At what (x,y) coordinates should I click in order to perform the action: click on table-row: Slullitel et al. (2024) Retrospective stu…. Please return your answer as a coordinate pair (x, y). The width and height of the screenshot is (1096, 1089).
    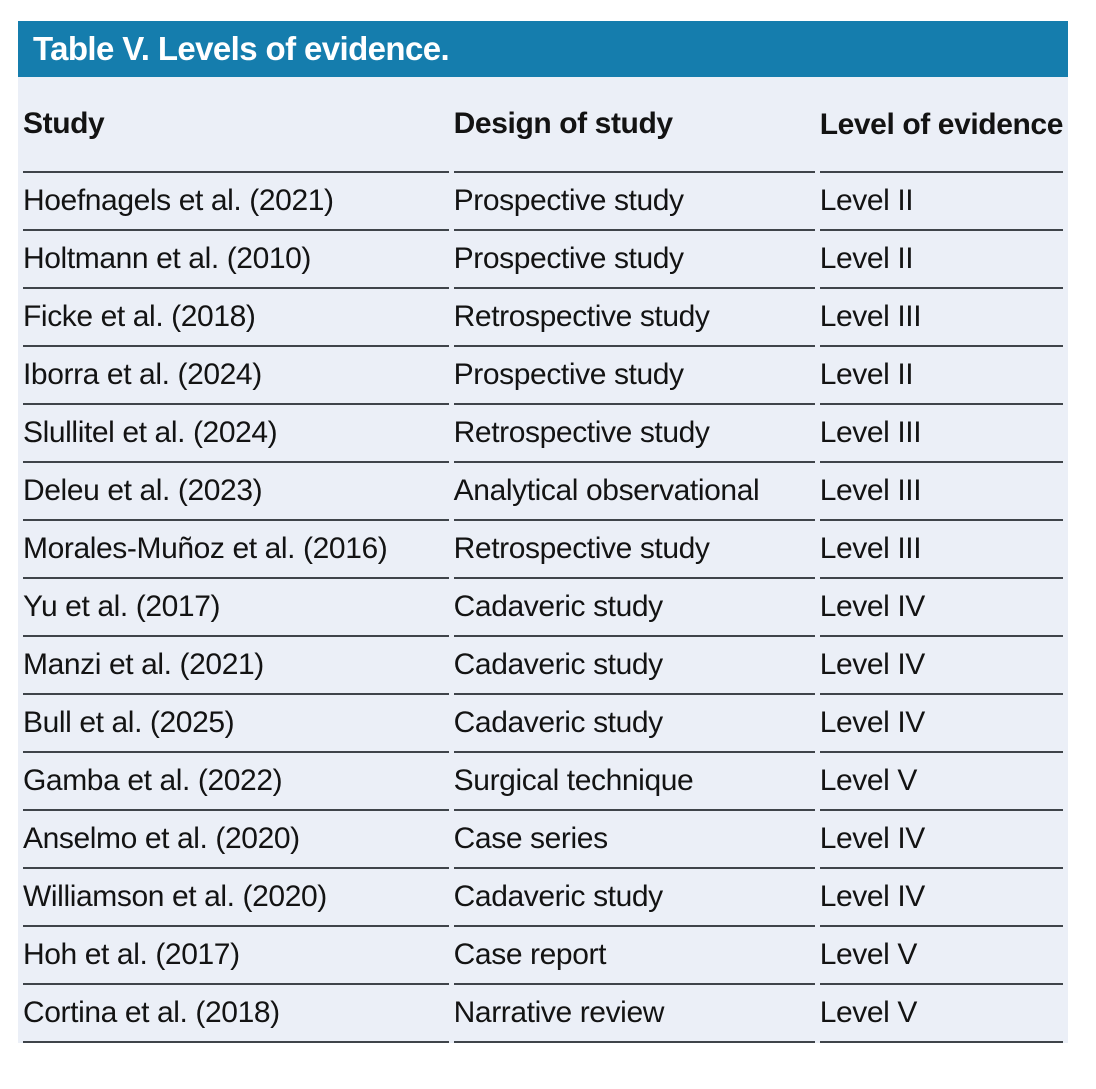
    Looking at the image, I should click on (543, 434).